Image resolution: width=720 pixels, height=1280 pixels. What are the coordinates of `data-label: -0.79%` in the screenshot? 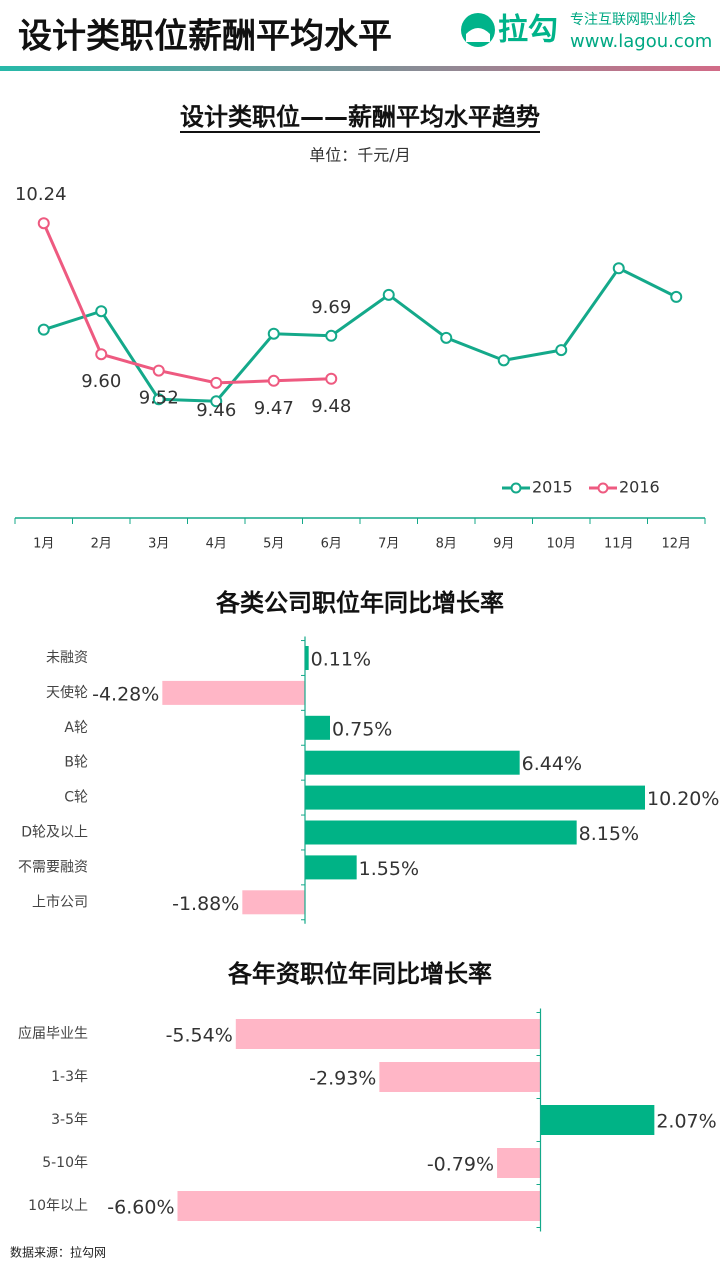 It's located at (460, 1165).